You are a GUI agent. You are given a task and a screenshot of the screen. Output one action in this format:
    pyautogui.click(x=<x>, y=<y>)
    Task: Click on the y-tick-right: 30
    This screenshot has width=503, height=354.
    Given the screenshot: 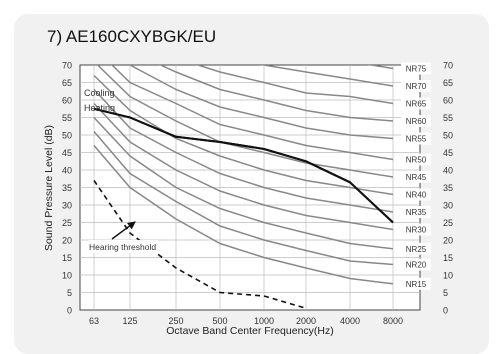 What is the action you would take?
    pyautogui.click(x=448, y=206)
    